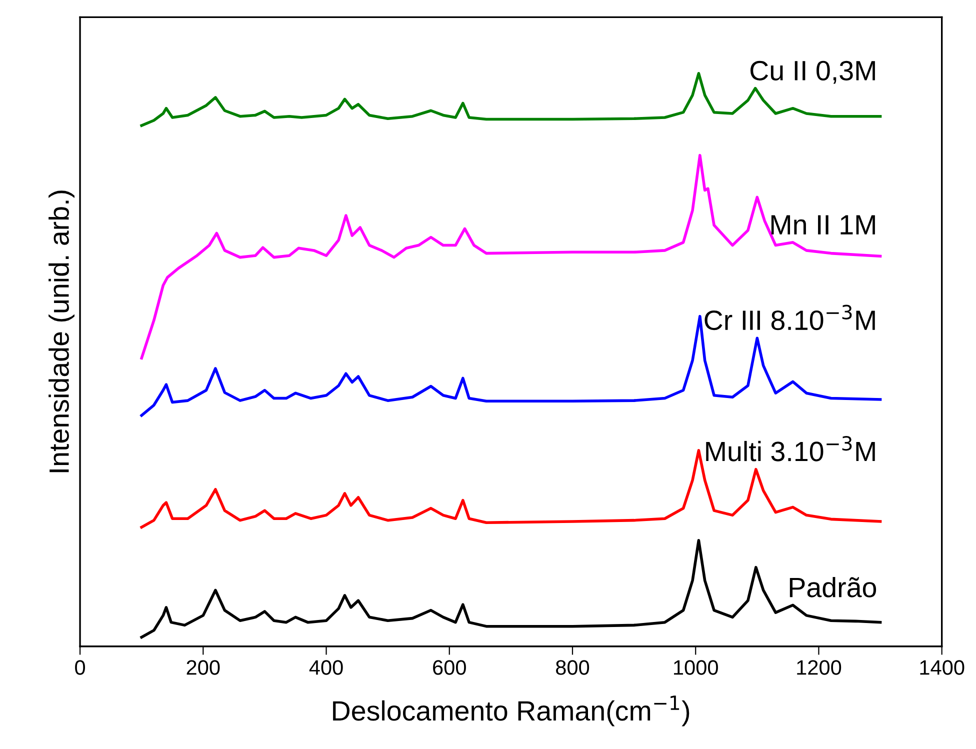 The width and height of the screenshot is (976, 749). What do you see at coordinates (696, 667) in the screenshot?
I see `x-tick-label: 1000` at bounding box center [696, 667].